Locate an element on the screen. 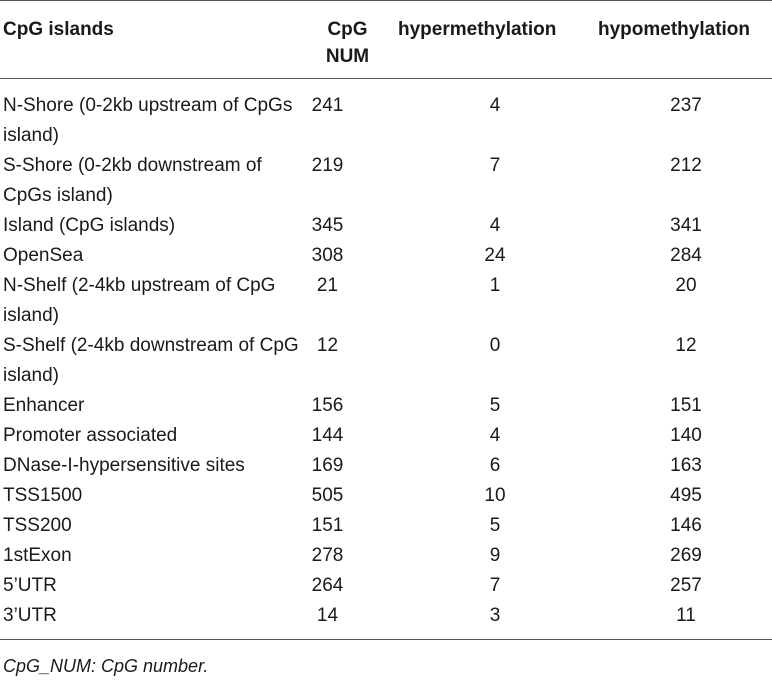 Image resolution: width=772 pixels, height=683 pixels. table-row: TSS1500 505 10 495 is located at coordinates (386, 496).